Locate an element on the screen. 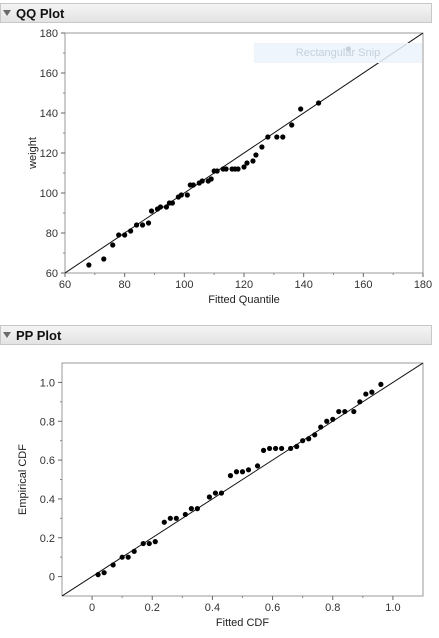 This screenshot has height=638, width=439. qq-plot-header: QQ Plot is located at coordinates (216, 13).